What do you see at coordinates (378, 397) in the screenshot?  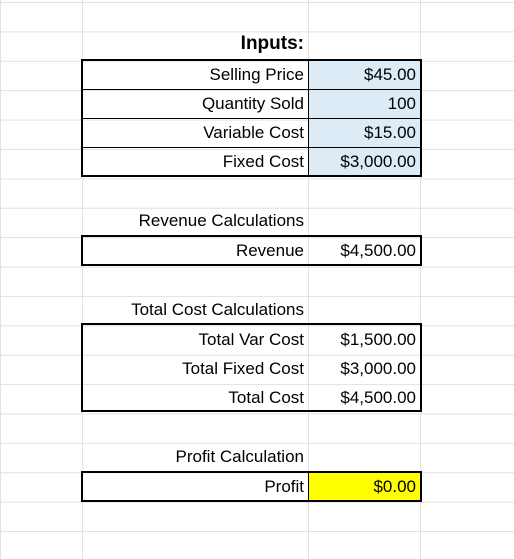 I see `total-cost-value-cell: $4,500.00` at bounding box center [378, 397].